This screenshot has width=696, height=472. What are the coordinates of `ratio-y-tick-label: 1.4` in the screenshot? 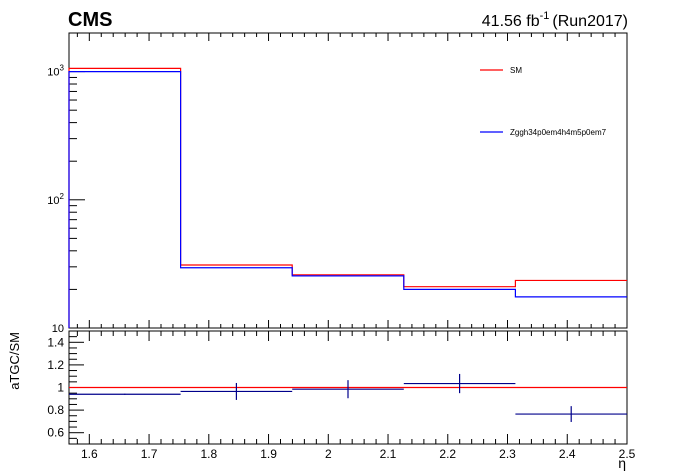 It's located at (55, 342).